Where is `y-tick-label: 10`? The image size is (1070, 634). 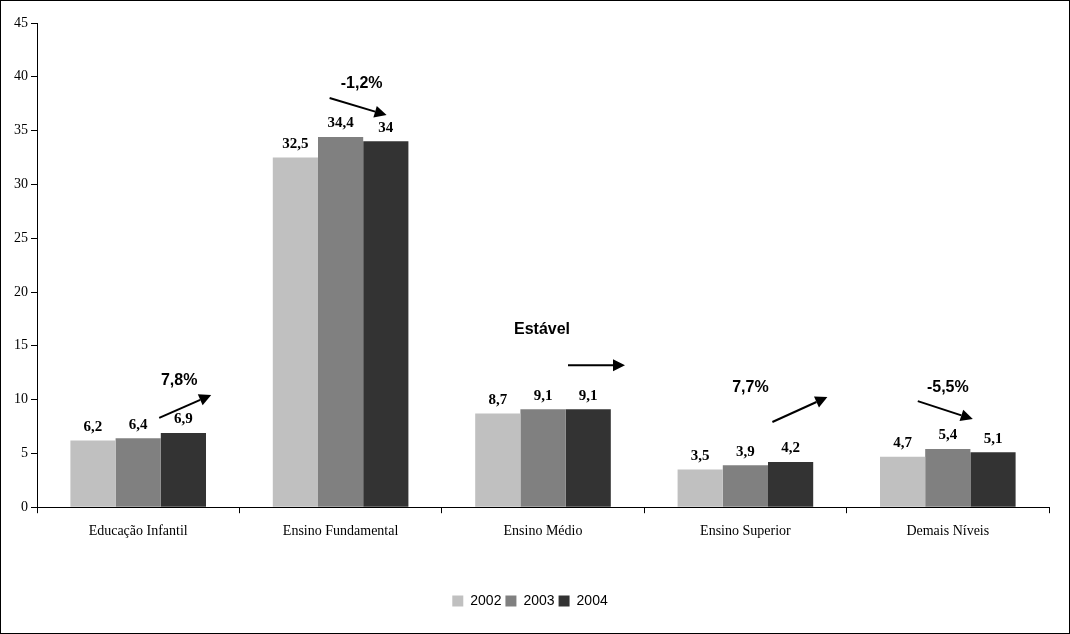
y-tick-label: 10 is located at coordinates (21, 399).